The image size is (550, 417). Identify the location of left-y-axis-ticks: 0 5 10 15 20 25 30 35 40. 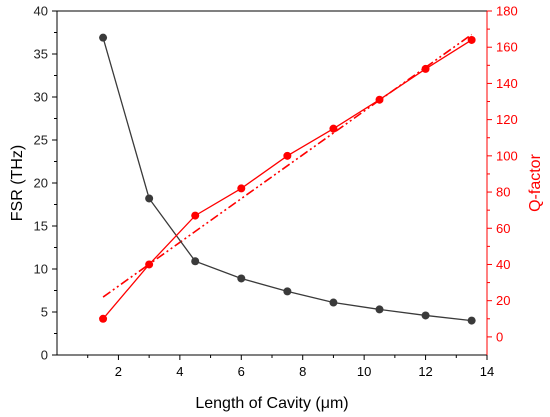
(45, 183).